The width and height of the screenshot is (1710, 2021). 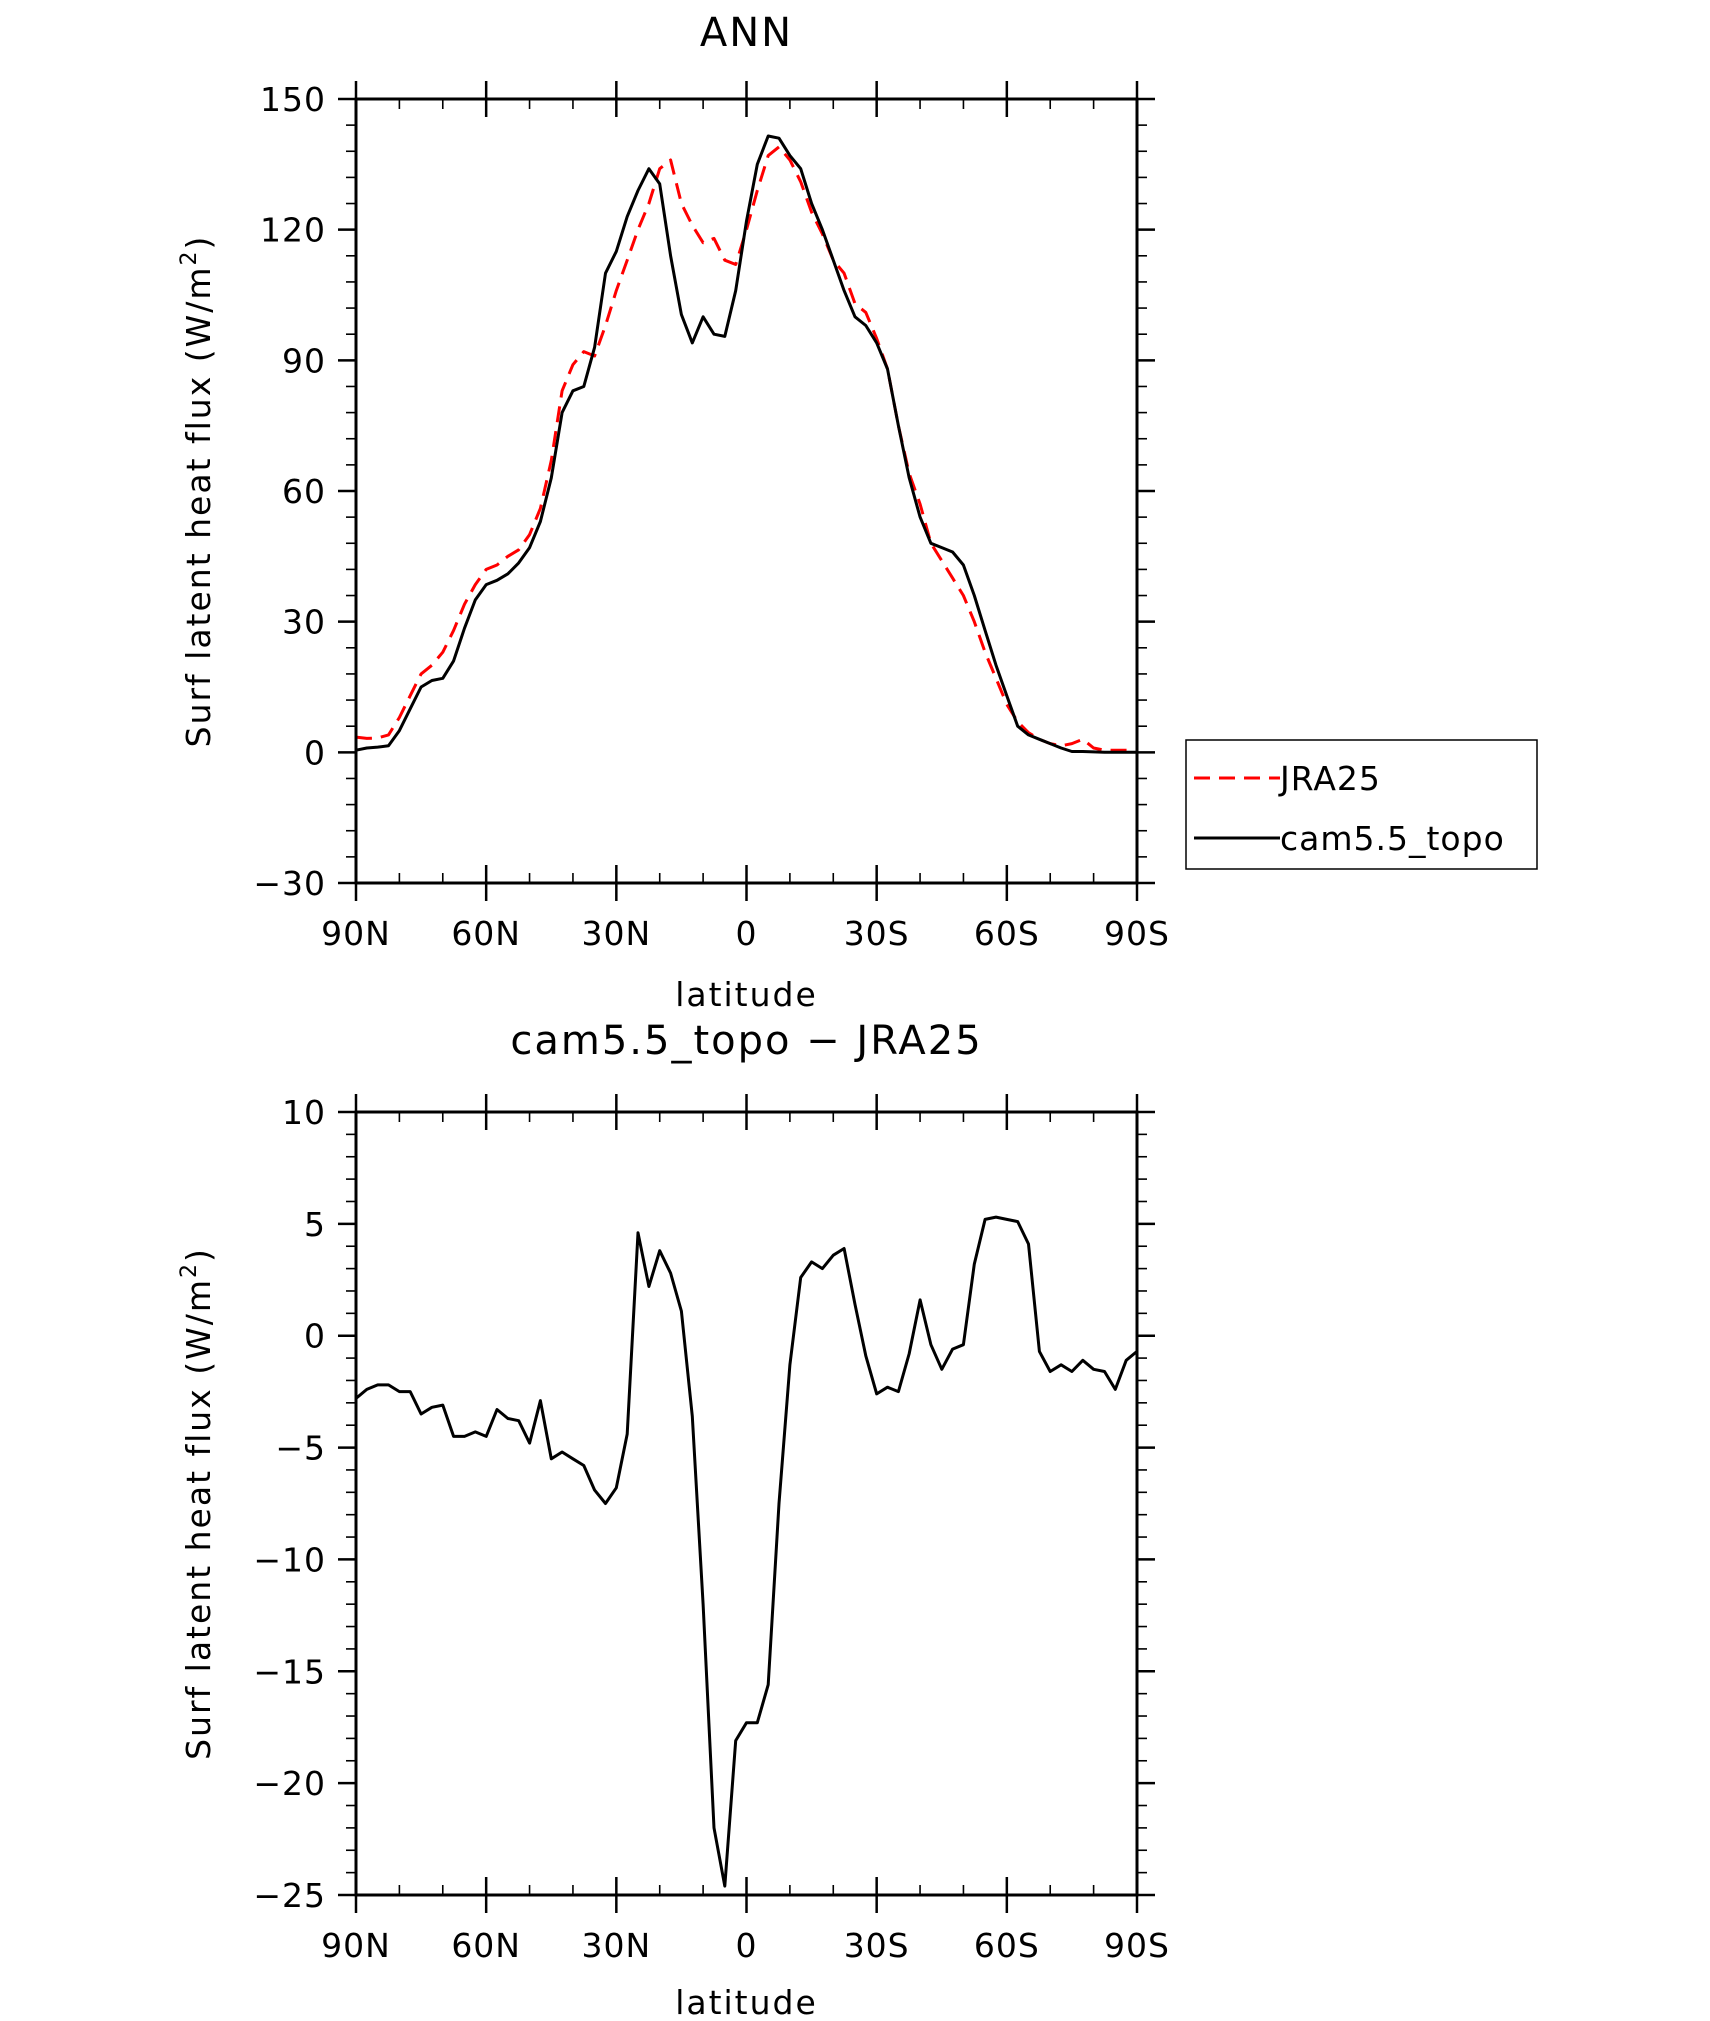 I want to click on legend-label: cam5.5_topo, so click(x=1392, y=838).